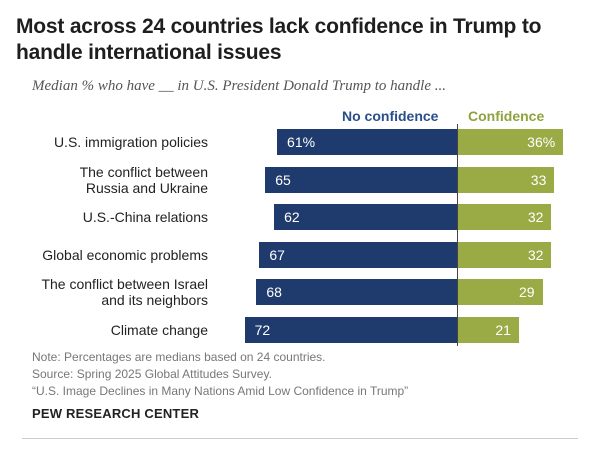 The height and width of the screenshot is (458, 600). I want to click on category-label-line: and its neighbors, so click(154, 300).